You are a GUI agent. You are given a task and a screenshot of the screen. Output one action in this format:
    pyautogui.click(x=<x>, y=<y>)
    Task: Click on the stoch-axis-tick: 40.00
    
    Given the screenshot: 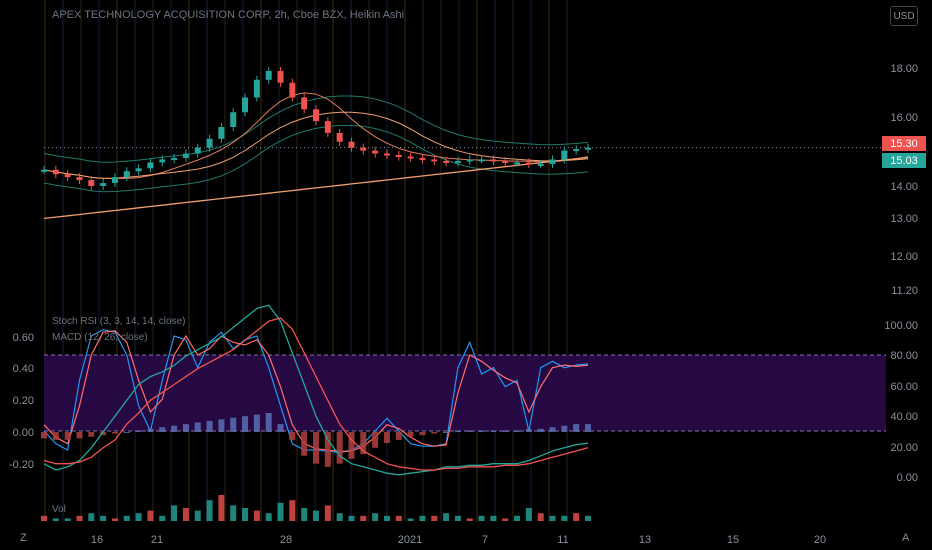 What is the action you would take?
    pyautogui.click(x=904, y=417)
    